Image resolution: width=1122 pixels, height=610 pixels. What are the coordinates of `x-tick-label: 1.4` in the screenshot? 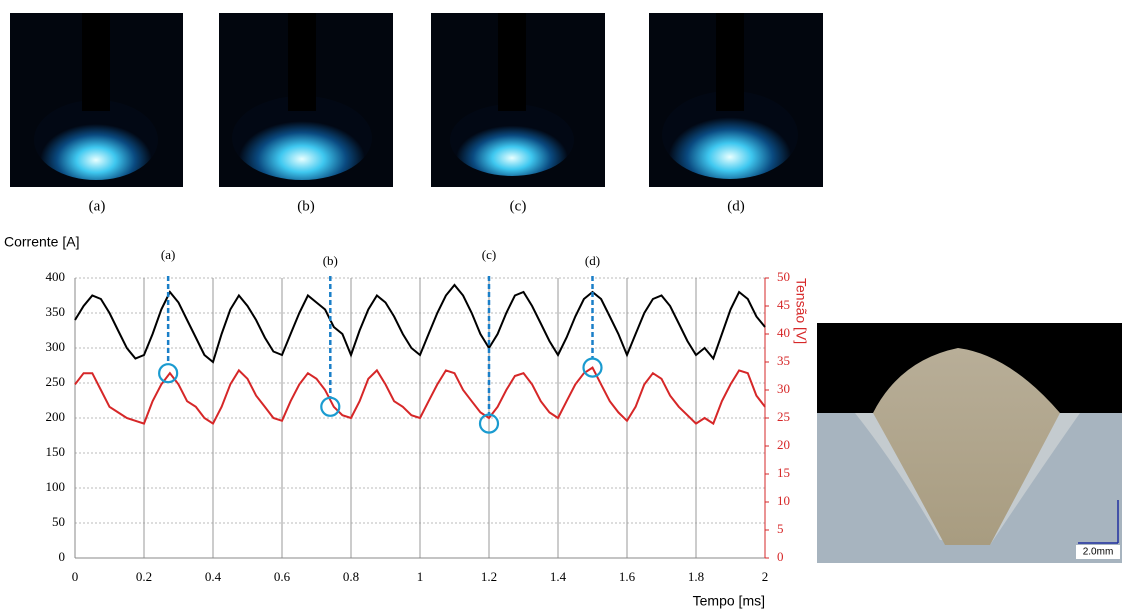 It's located at (558, 576).